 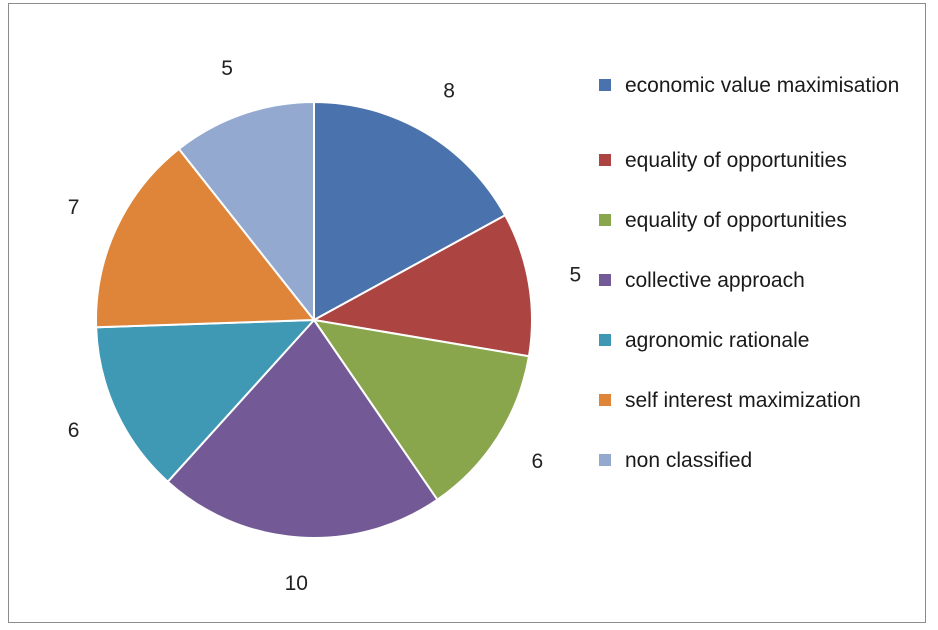 I want to click on legend-item: self interest maximization, so click(x=752, y=401).